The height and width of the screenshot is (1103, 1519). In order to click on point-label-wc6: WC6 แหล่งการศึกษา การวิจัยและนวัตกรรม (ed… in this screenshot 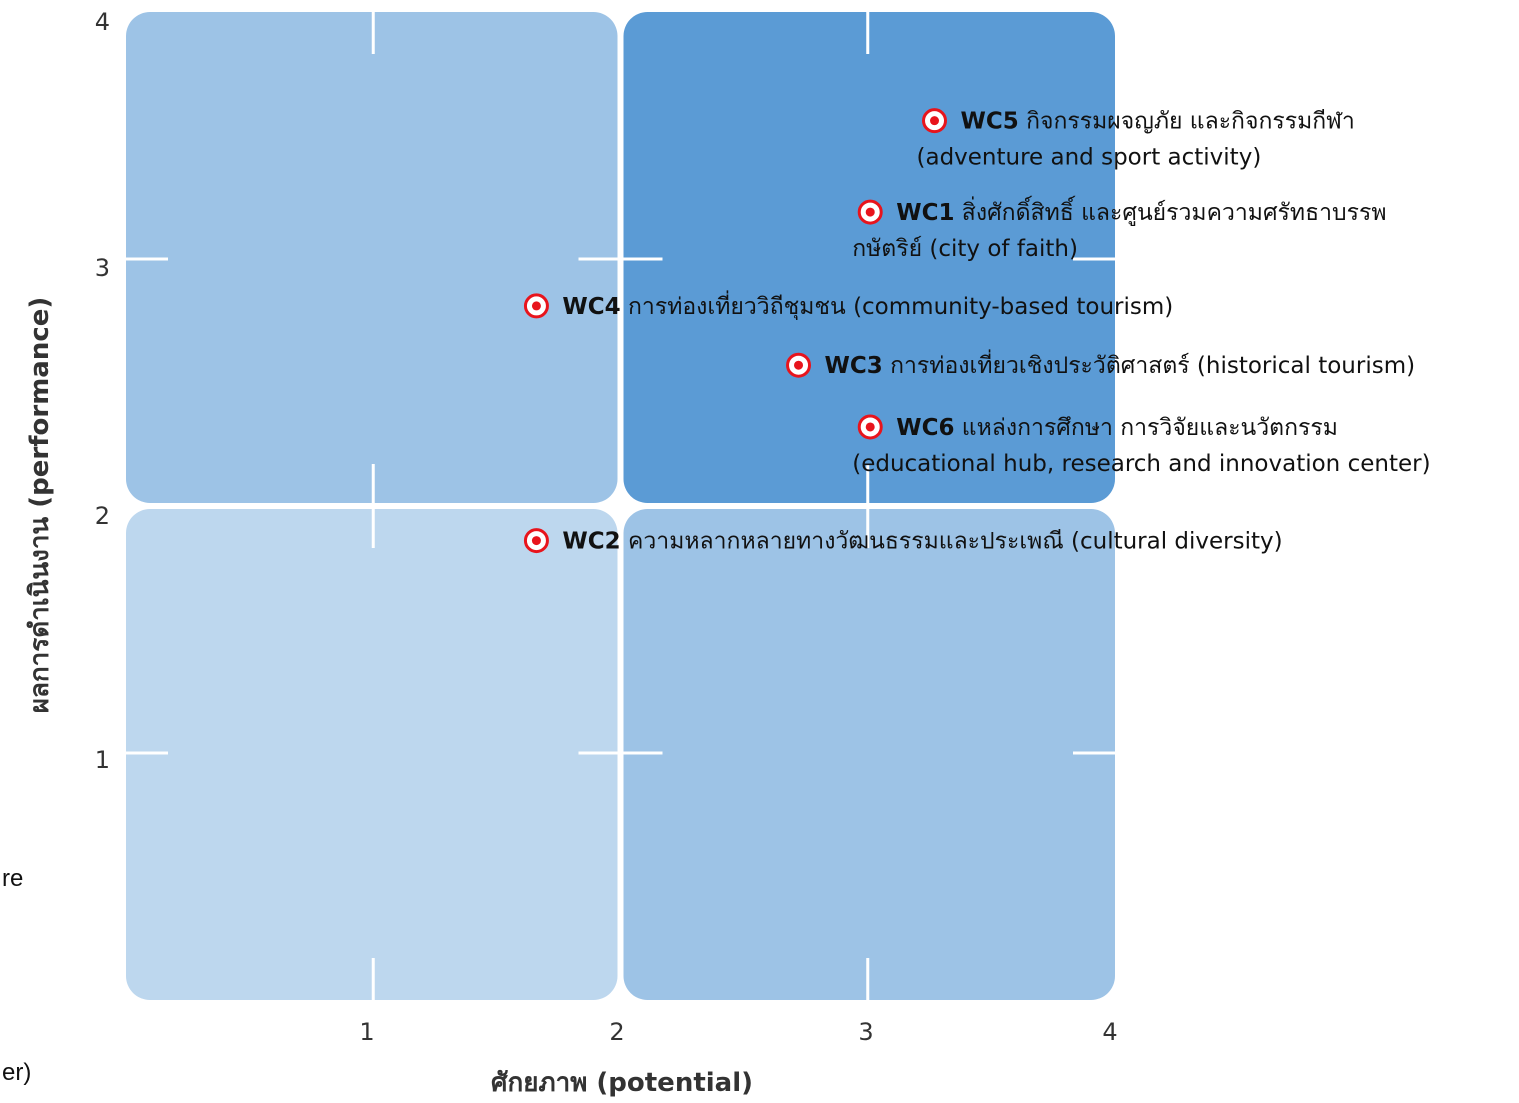, I will do `click(1141, 446)`.